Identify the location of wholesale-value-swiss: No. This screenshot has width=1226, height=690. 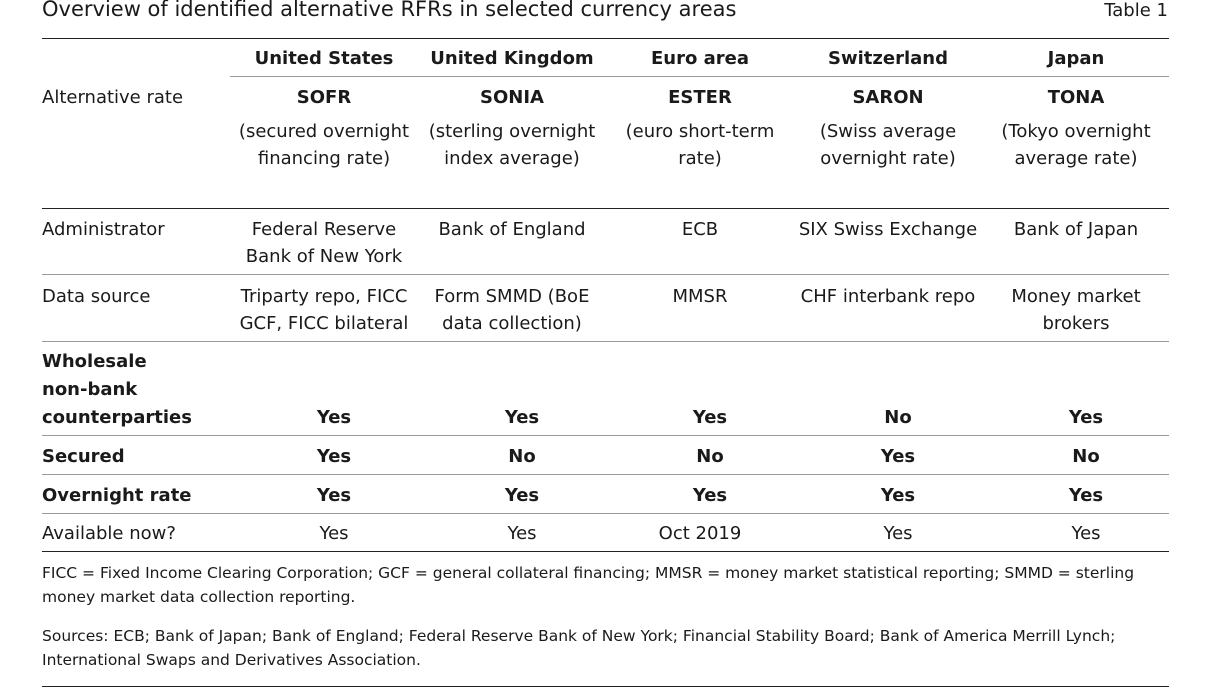
(898, 417).